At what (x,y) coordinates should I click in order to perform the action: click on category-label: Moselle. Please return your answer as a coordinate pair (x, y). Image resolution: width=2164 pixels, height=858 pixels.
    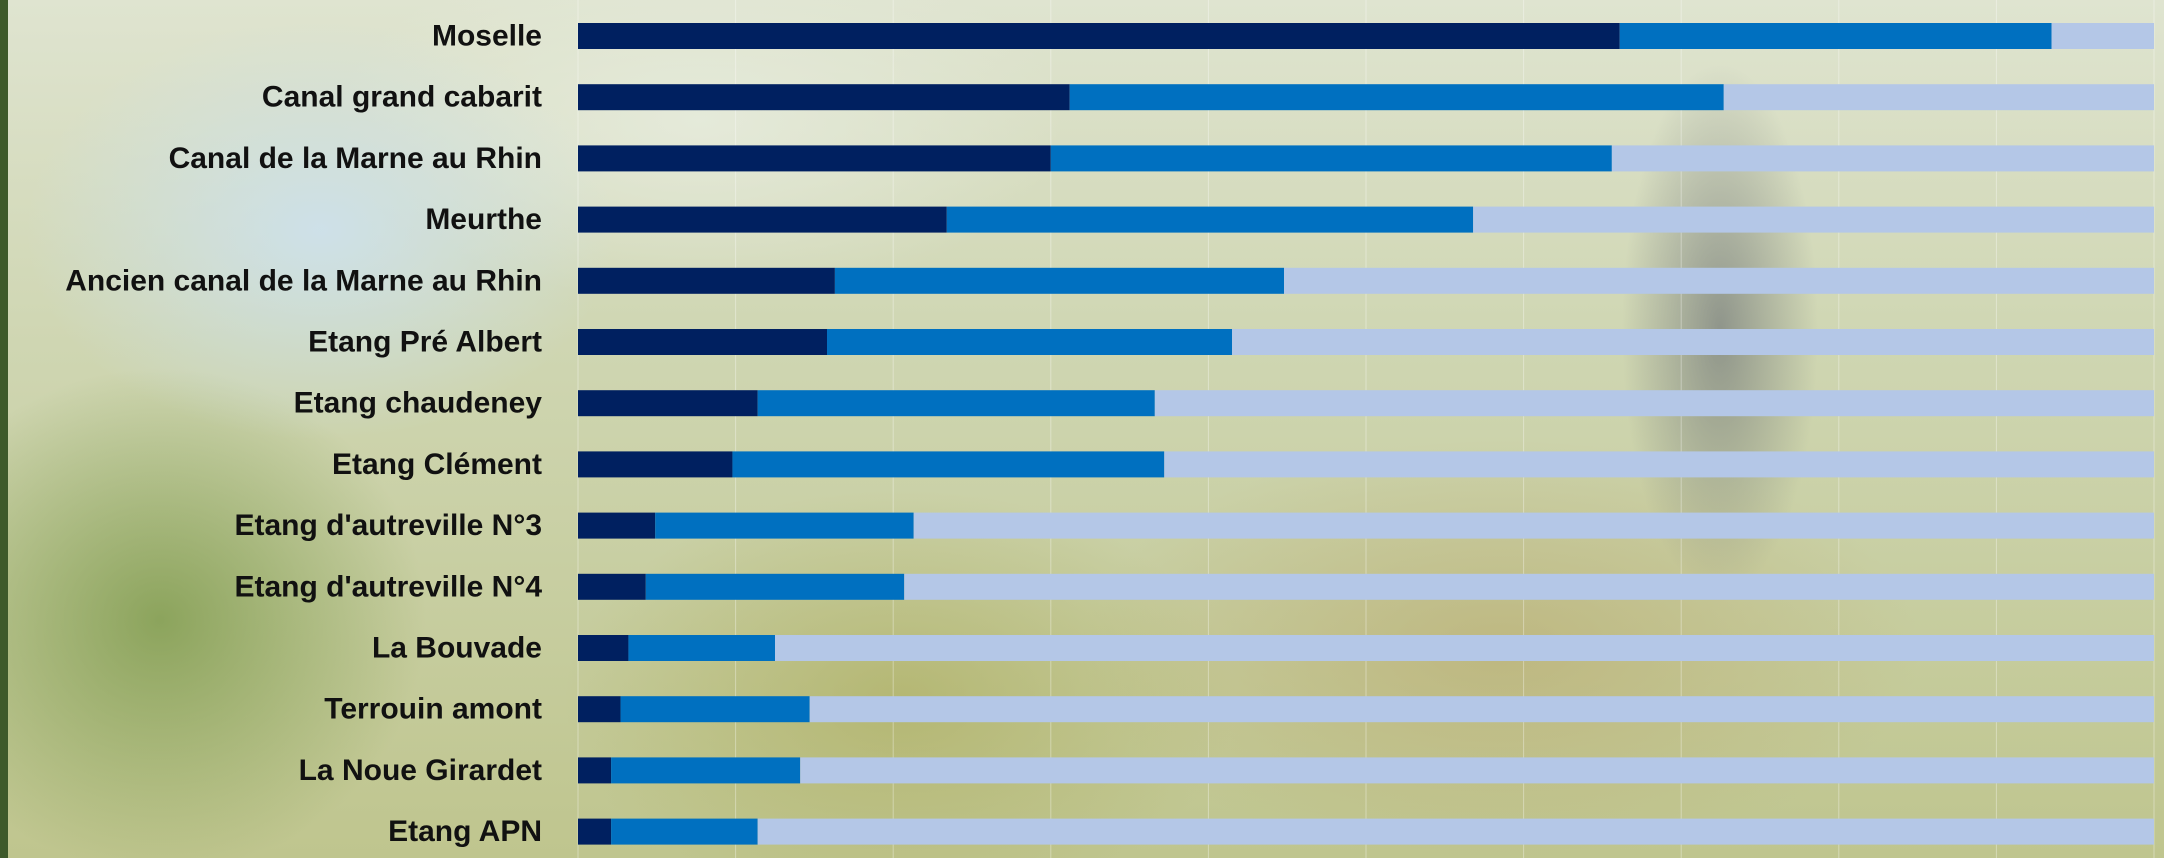
    Looking at the image, I should click on (487, 36).